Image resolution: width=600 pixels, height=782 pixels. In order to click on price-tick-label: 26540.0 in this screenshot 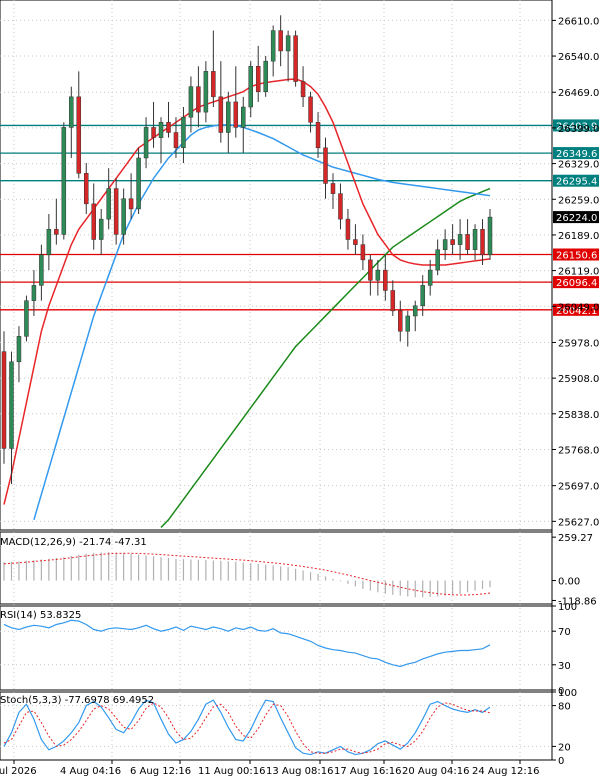, I will do `click(578, 57)`.